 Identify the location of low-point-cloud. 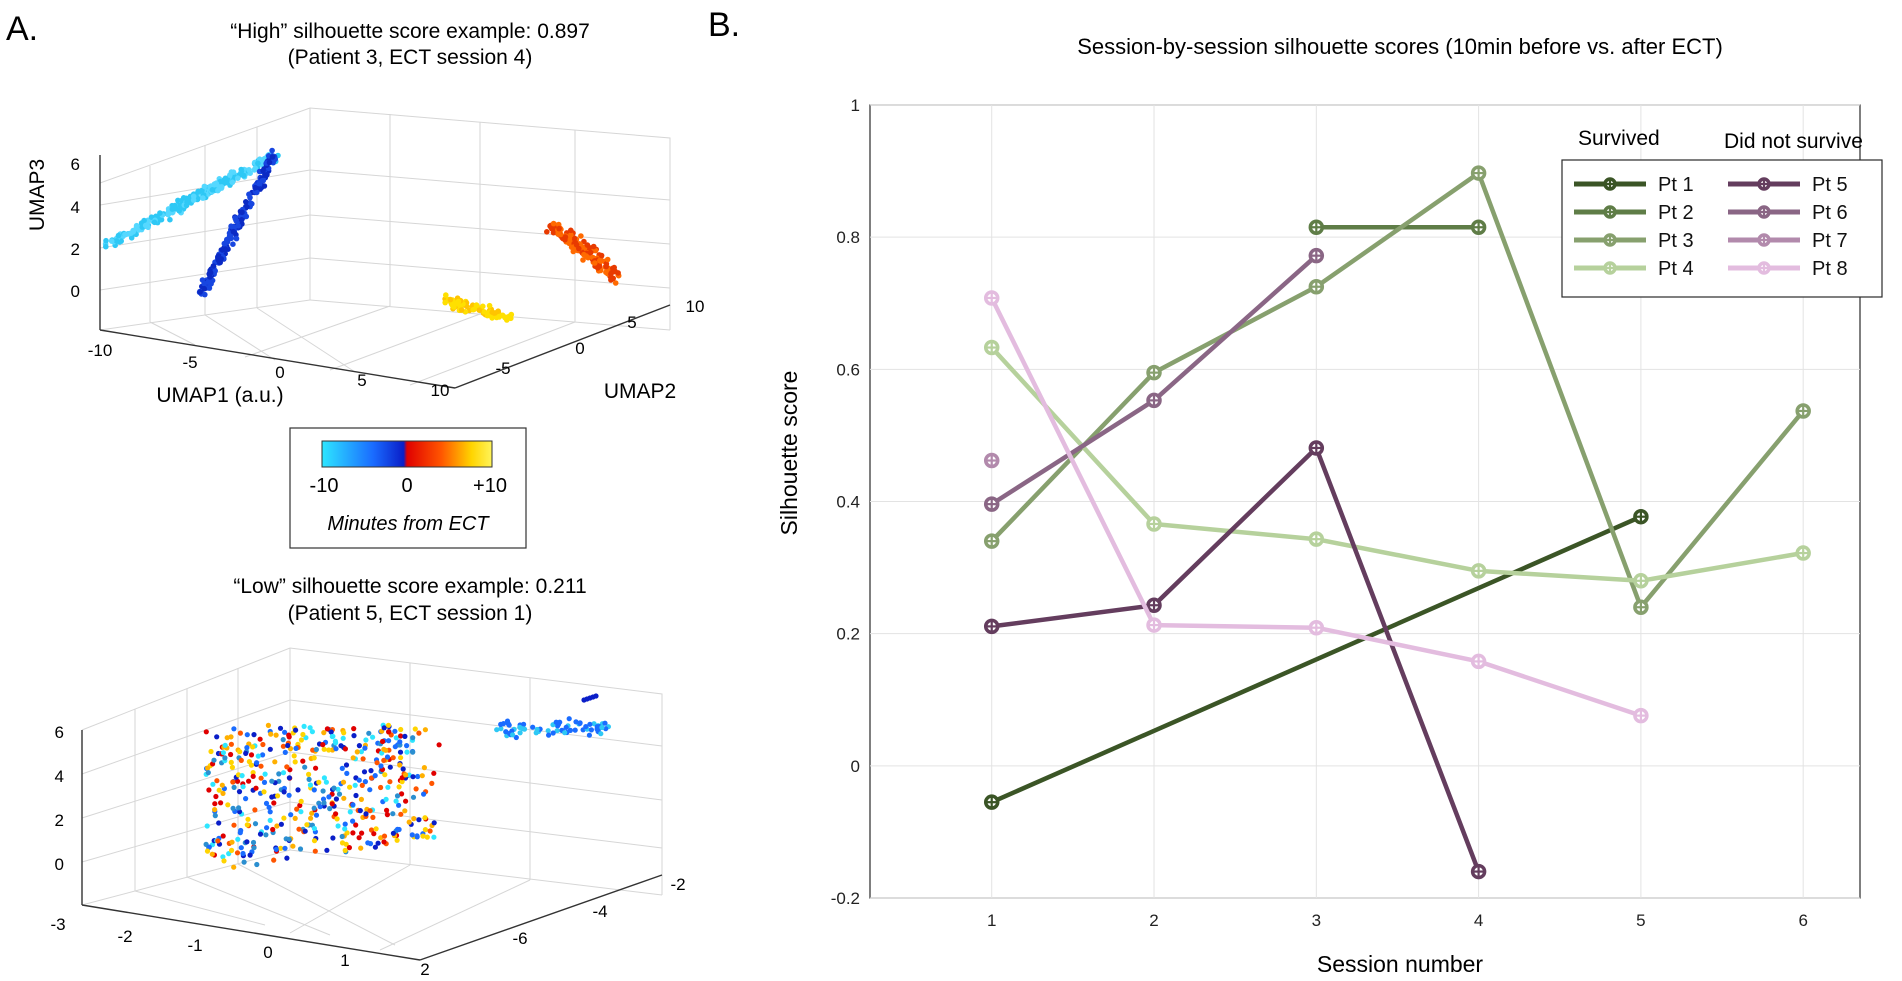
(407, 781).